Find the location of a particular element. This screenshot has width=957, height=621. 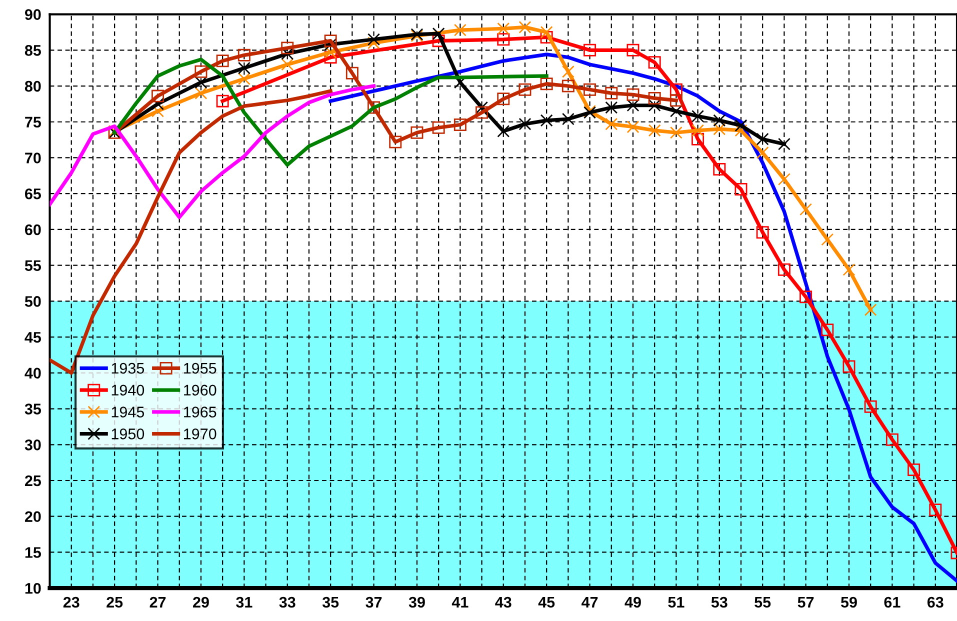

y-tick-label: 80 is located at coordinates (32, 86).